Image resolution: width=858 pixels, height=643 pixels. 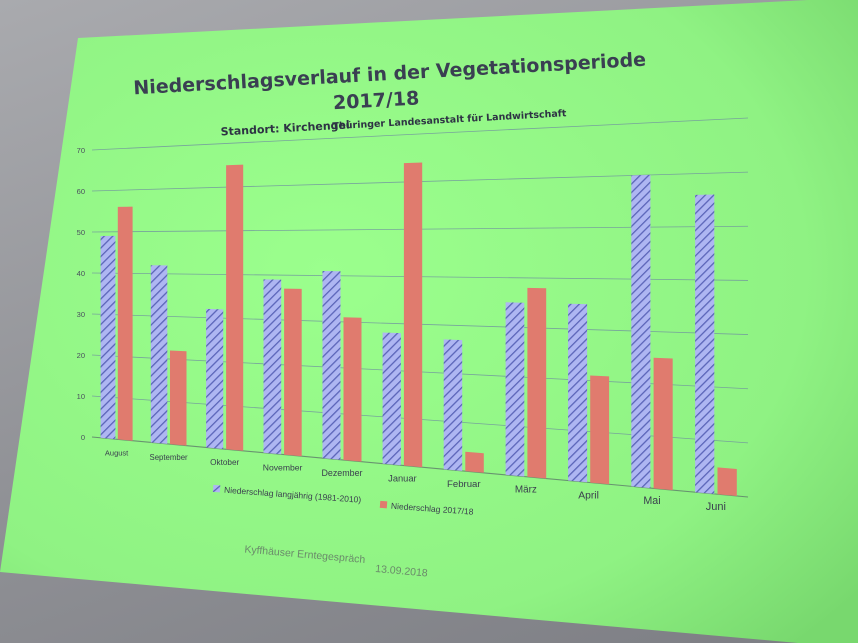 What do you see at coordinates (716, 507) in the screenshot?
I see `x-tick-label: Juni` at bounding box center [716, 507].